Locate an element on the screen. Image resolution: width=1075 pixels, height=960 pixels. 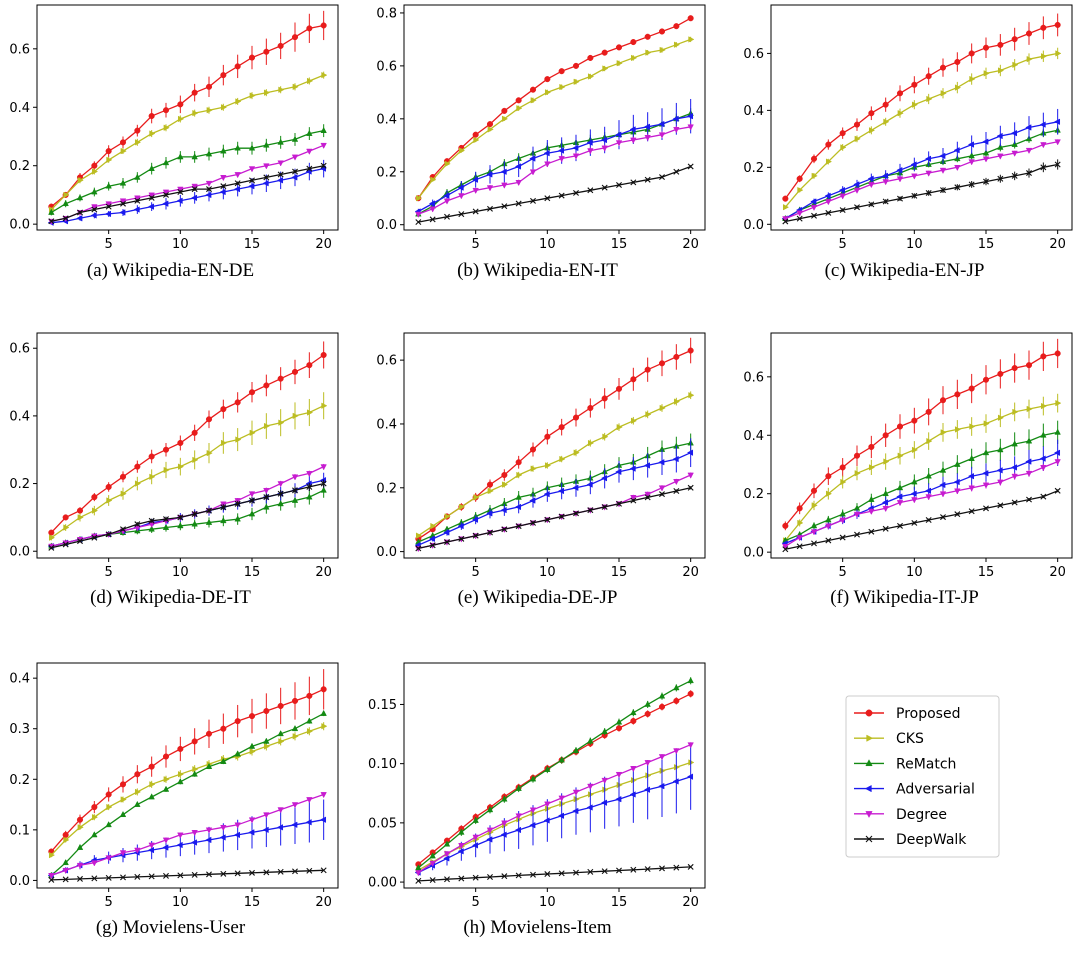
series-deepwalk is located at coordinates (554, 873).